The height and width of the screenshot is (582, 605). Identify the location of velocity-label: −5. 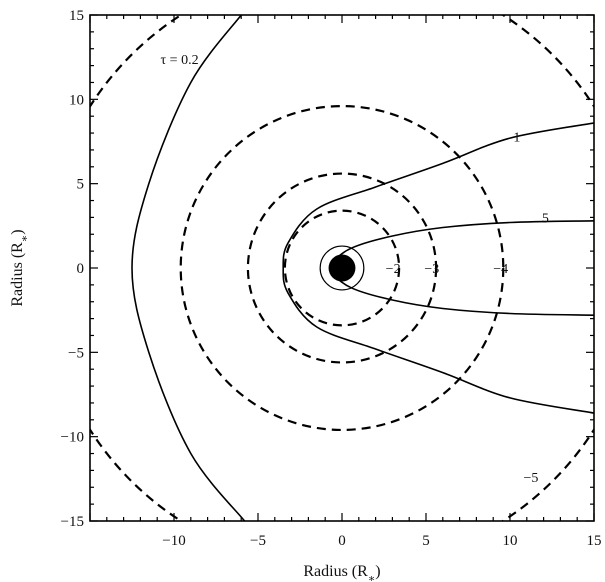
(530, 478).